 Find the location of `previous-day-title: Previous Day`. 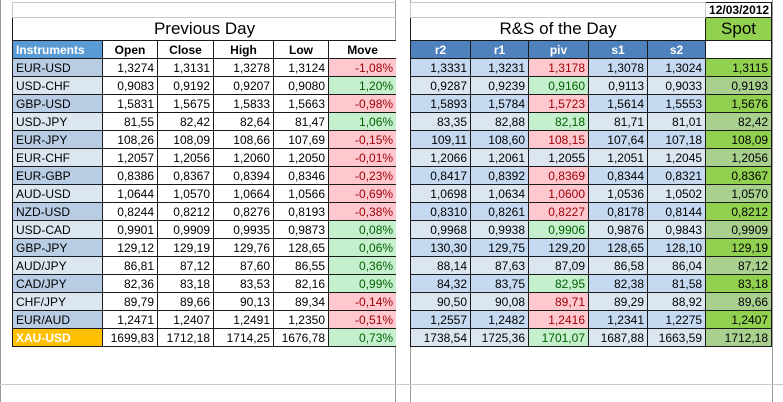

previous-day-title: Previous Day is located at coordinates (204, 29).